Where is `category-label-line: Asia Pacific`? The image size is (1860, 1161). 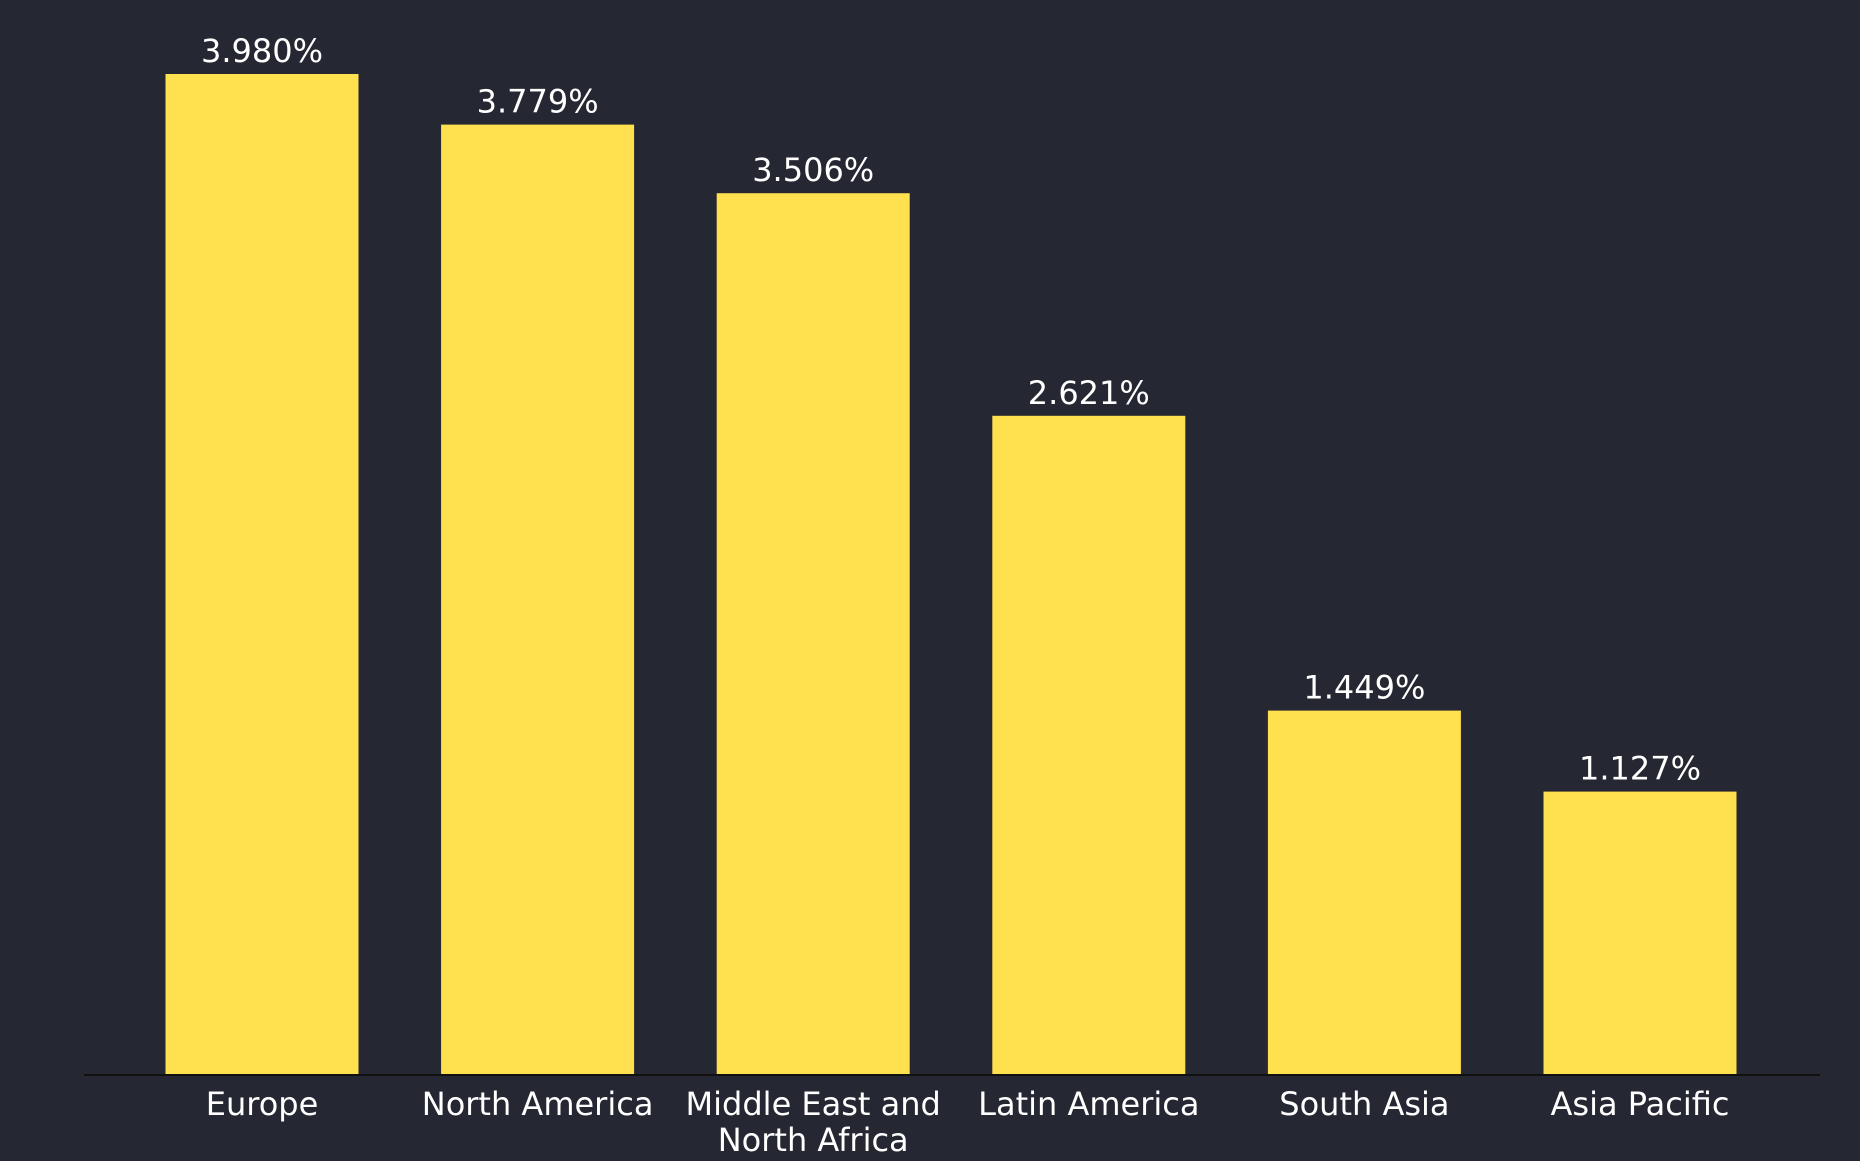 category-label-line: Asia Pacific is located at coordinates (1640, 1104).